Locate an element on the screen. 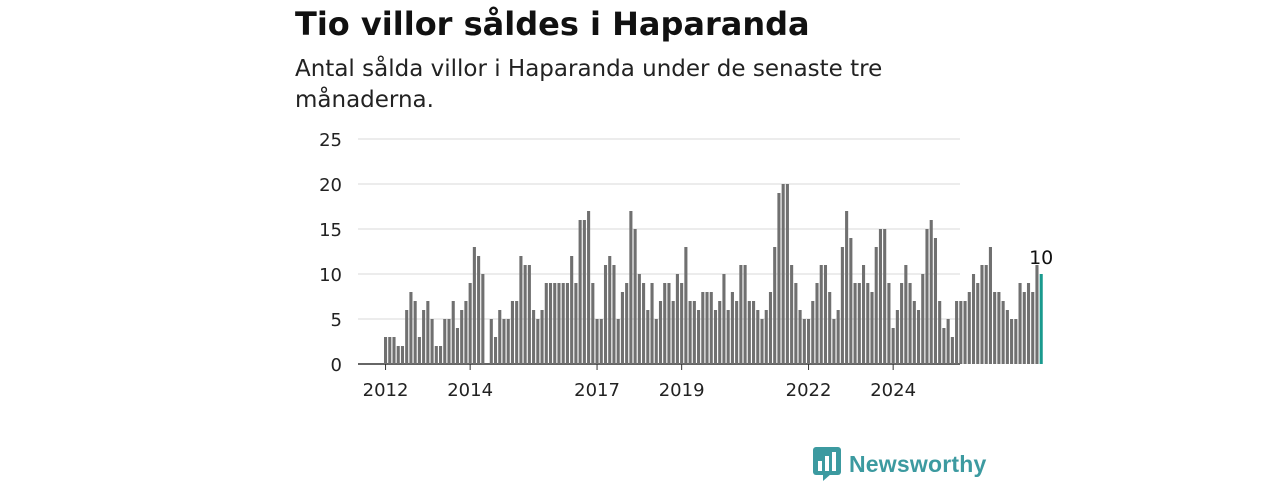 The image size is (1280, 482). newsworthy-chart-icon is located at coordinates (827, 464).